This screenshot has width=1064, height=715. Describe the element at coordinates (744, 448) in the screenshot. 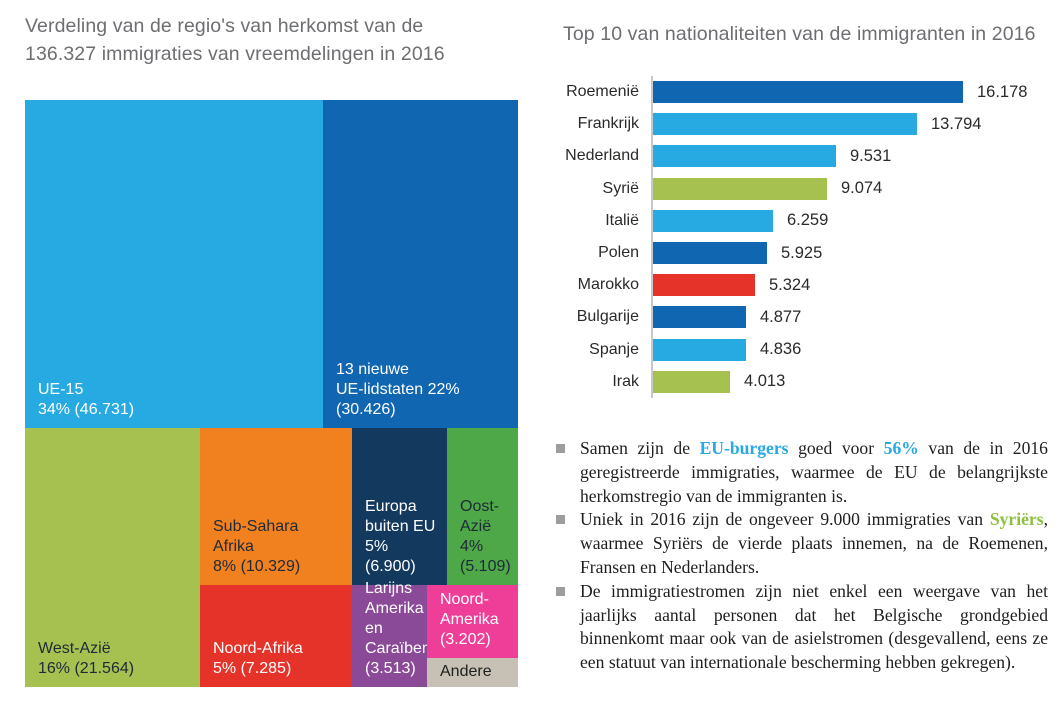

I see `note-highlight-blue: EU-burgers` at that location.